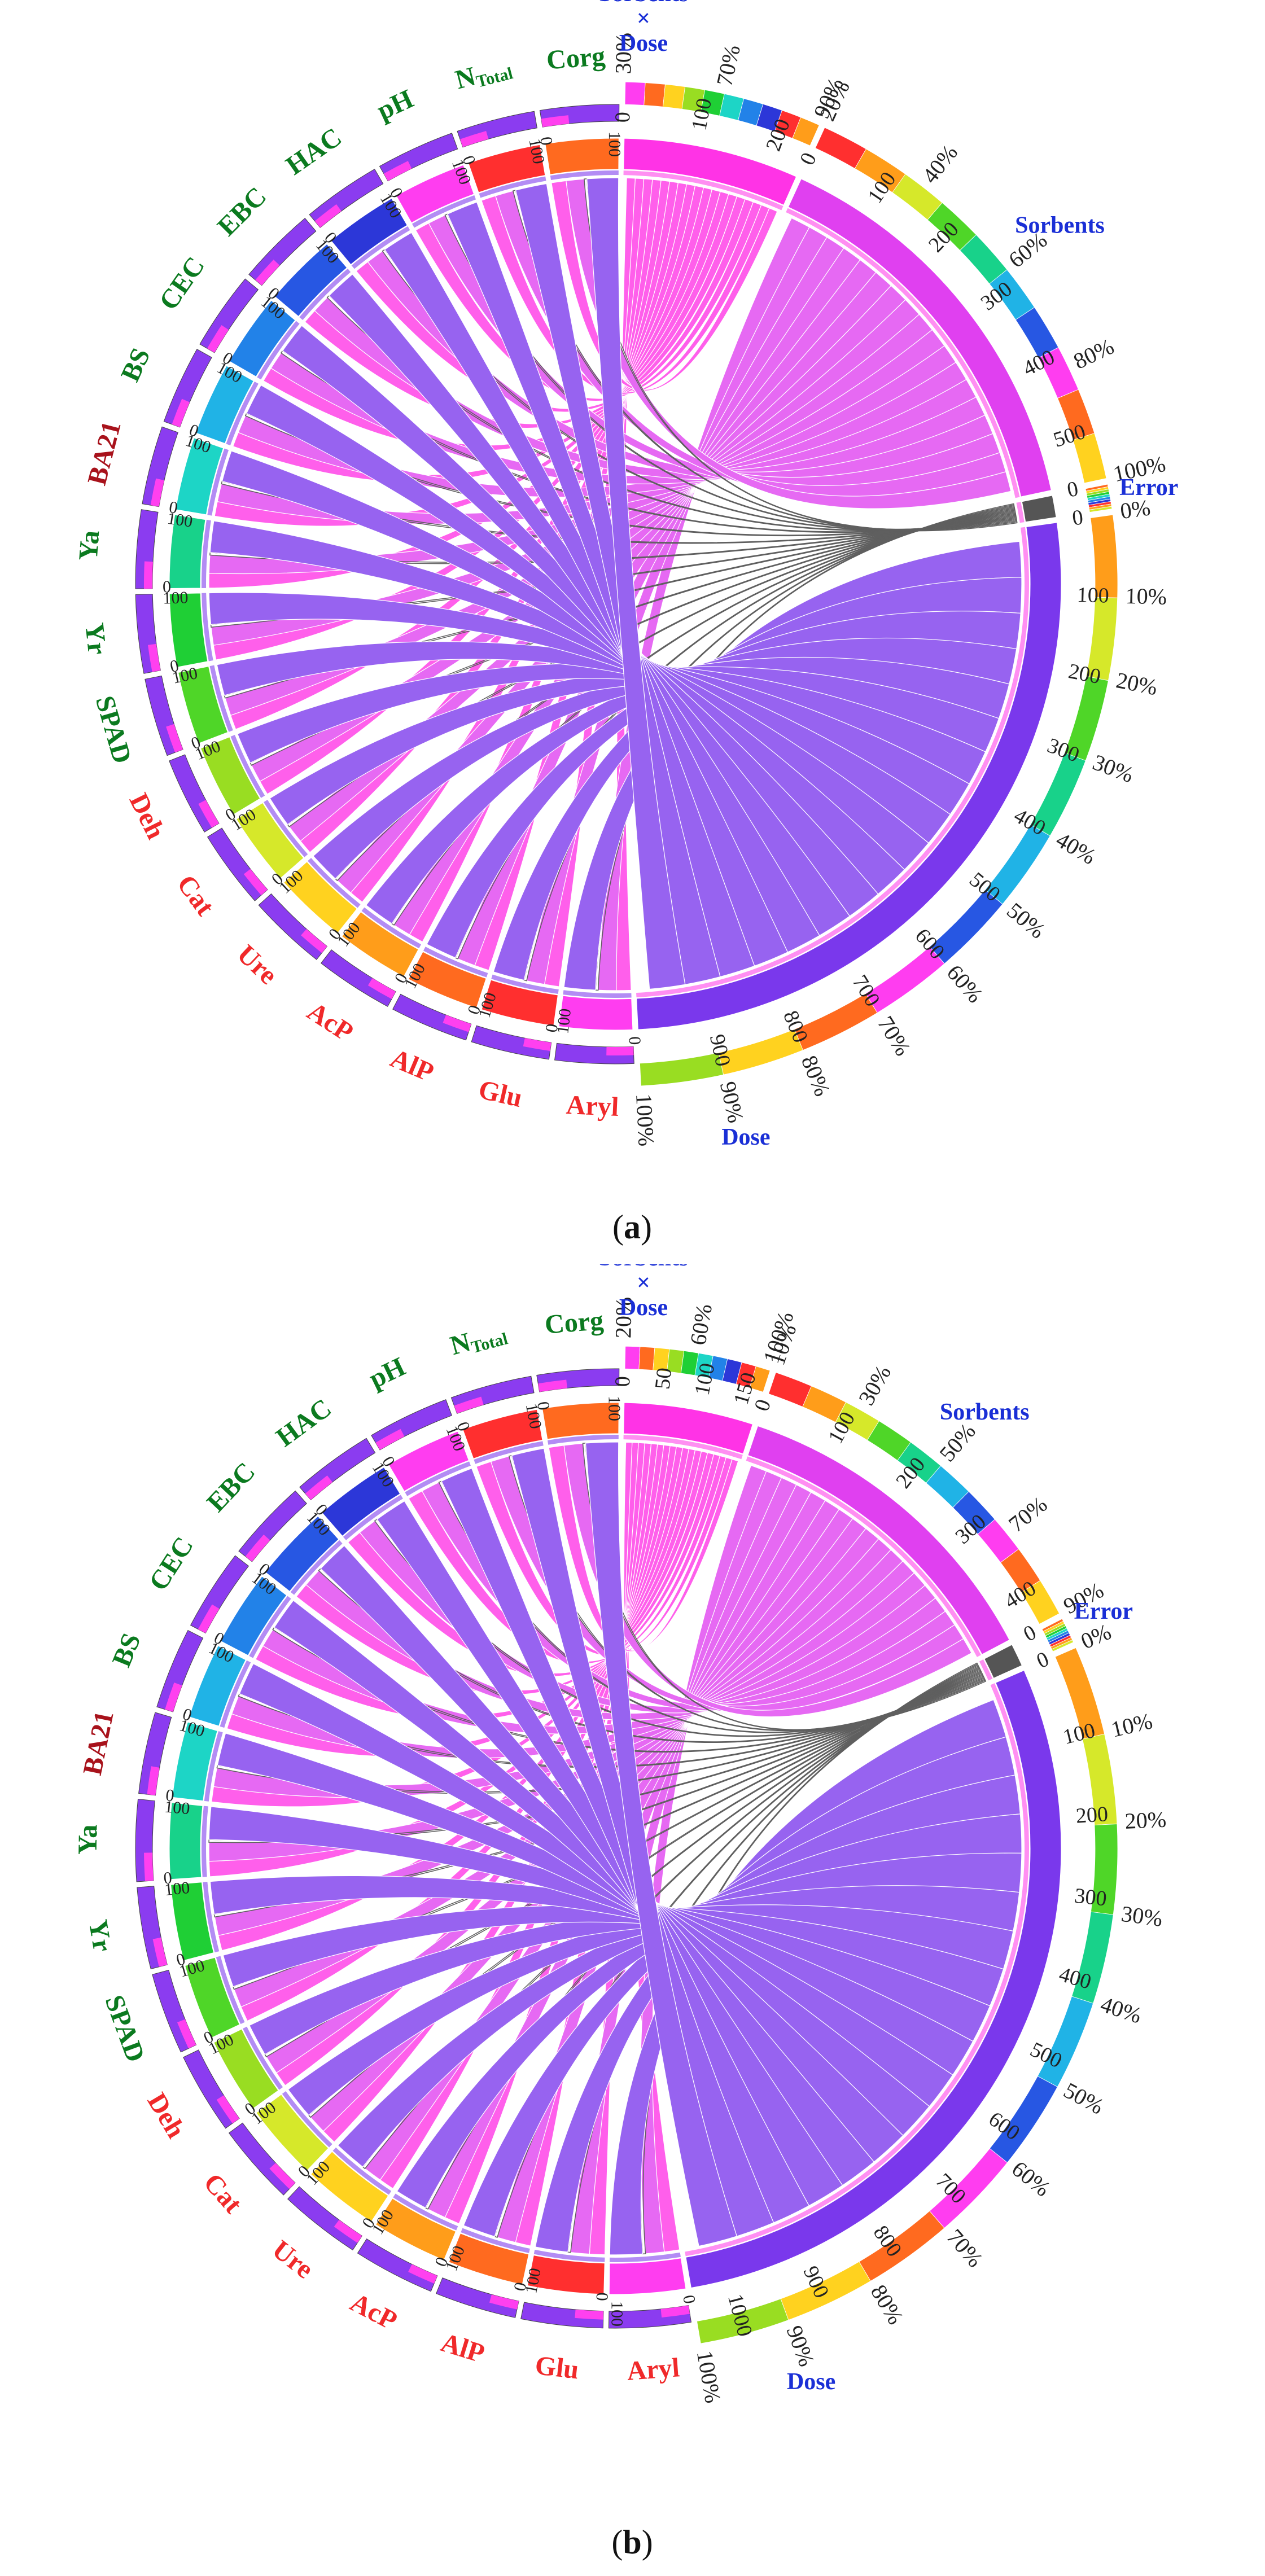 This screenshot has height=2576, width=1265. Describe the element at coordinates (887, 2304) in the screenshot. I see `pct-tick-label-dose: 80%` at that location.